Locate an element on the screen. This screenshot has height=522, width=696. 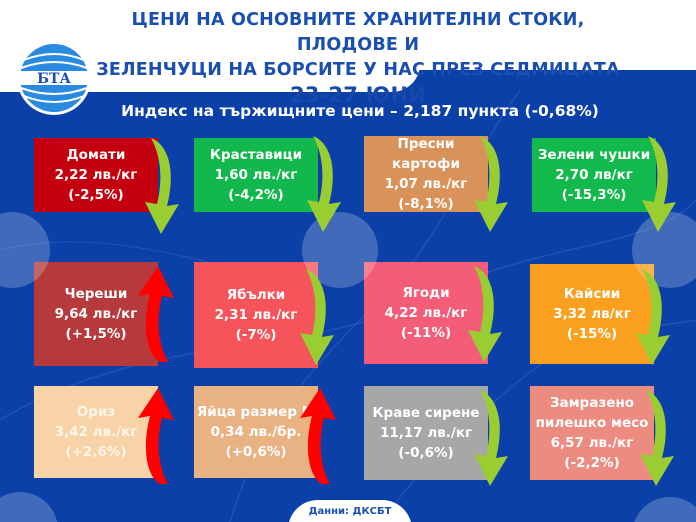
card-cow-cheese: Краве сирене 11,17 лв./кг (-0,6%) is located at coordinates (426, 433).